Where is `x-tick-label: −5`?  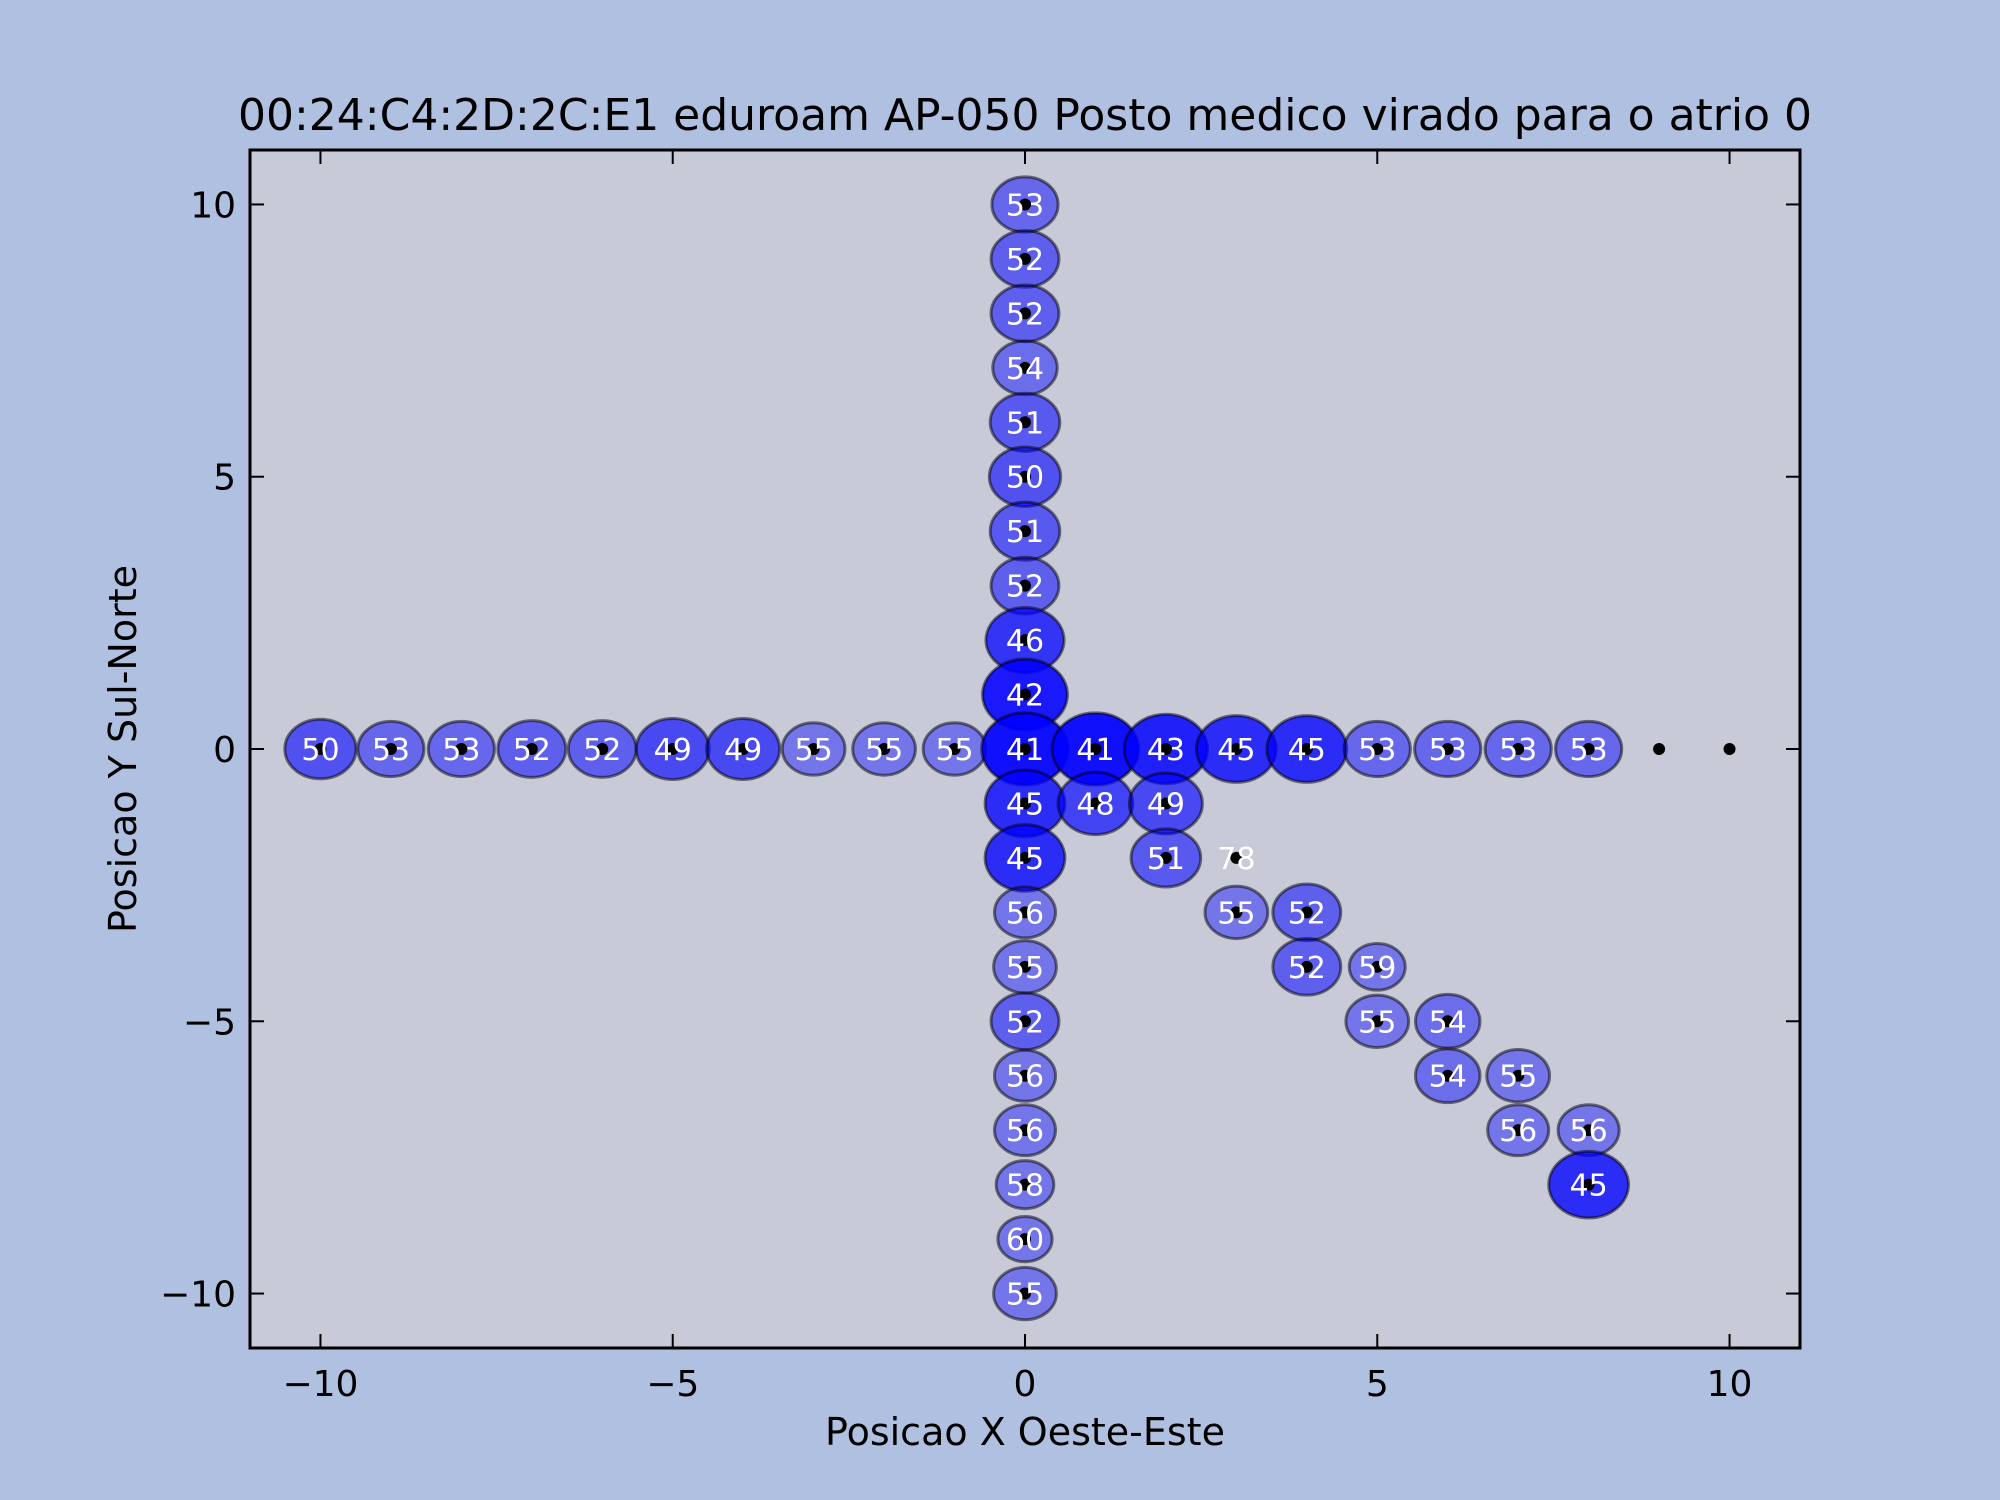 x-tick-label: −5 is located at coordinates (672, 1384).